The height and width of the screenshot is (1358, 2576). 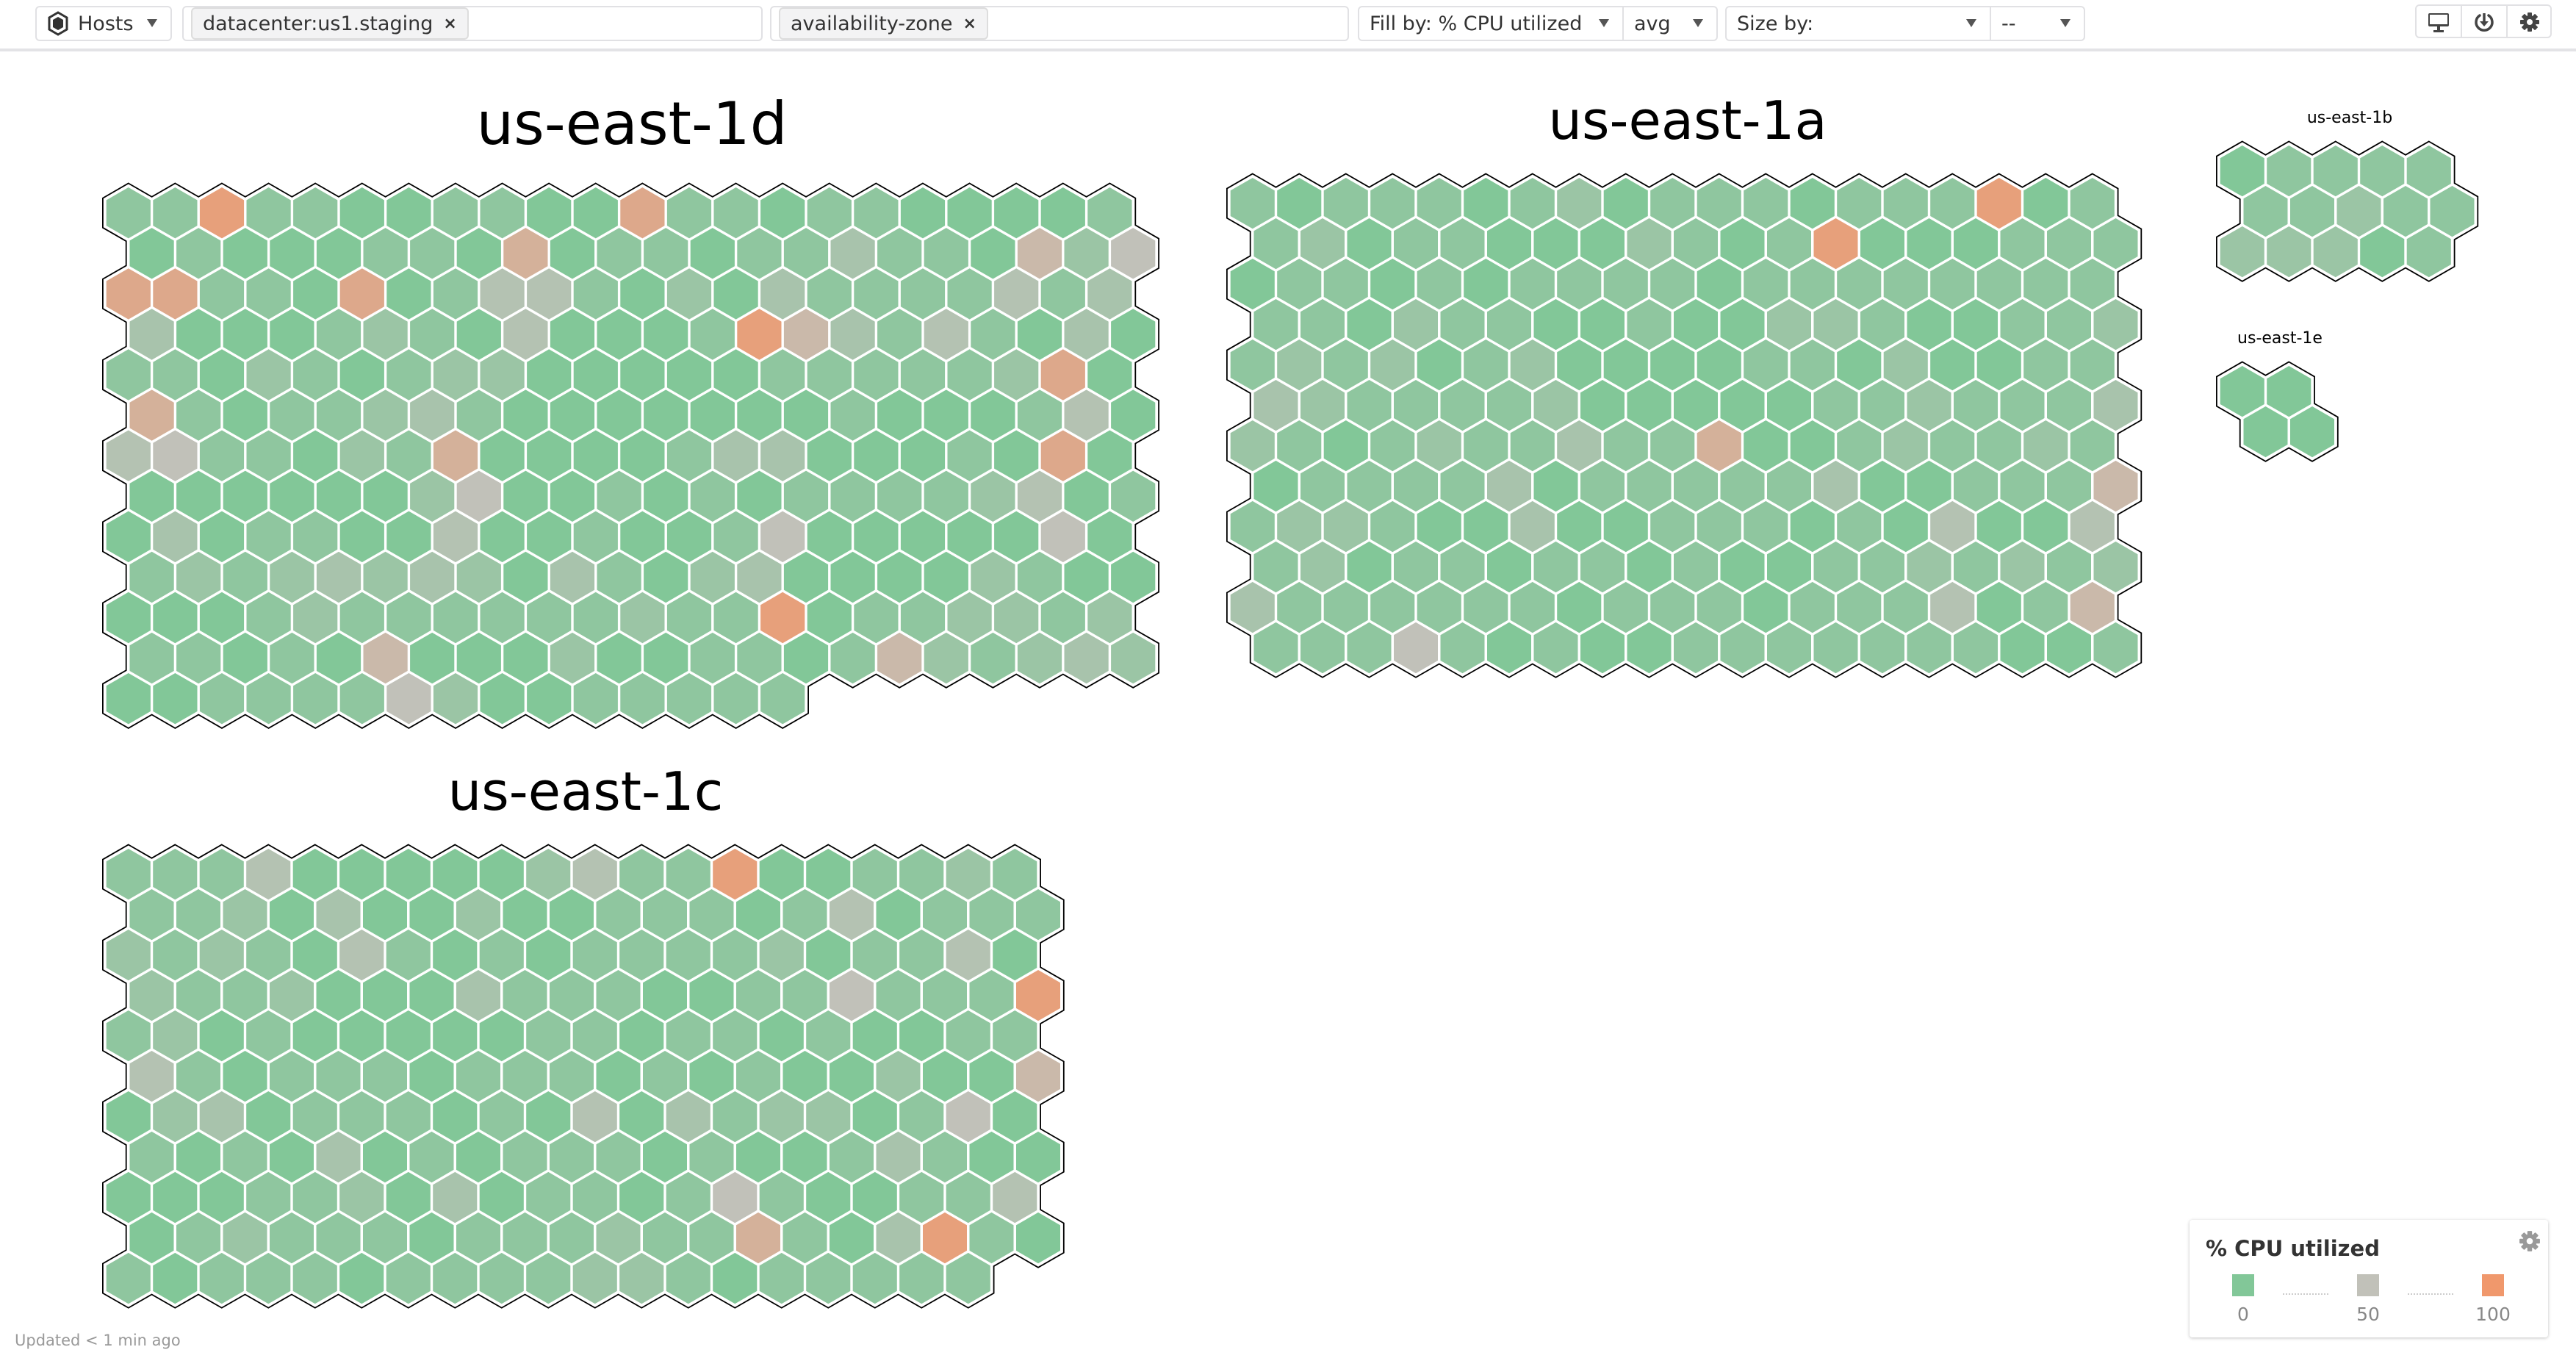 I want to click on power-download-button, so click(x=2484, y=22).